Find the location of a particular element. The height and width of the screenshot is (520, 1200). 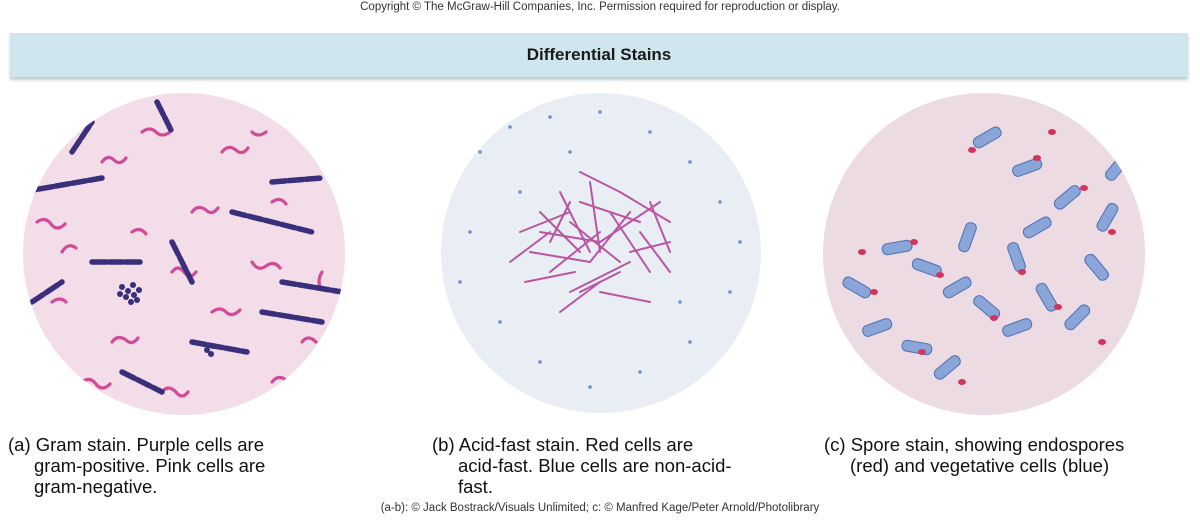

caption-line: (a) Gram stain. Purple cells are is located at coordinates (136, 444).